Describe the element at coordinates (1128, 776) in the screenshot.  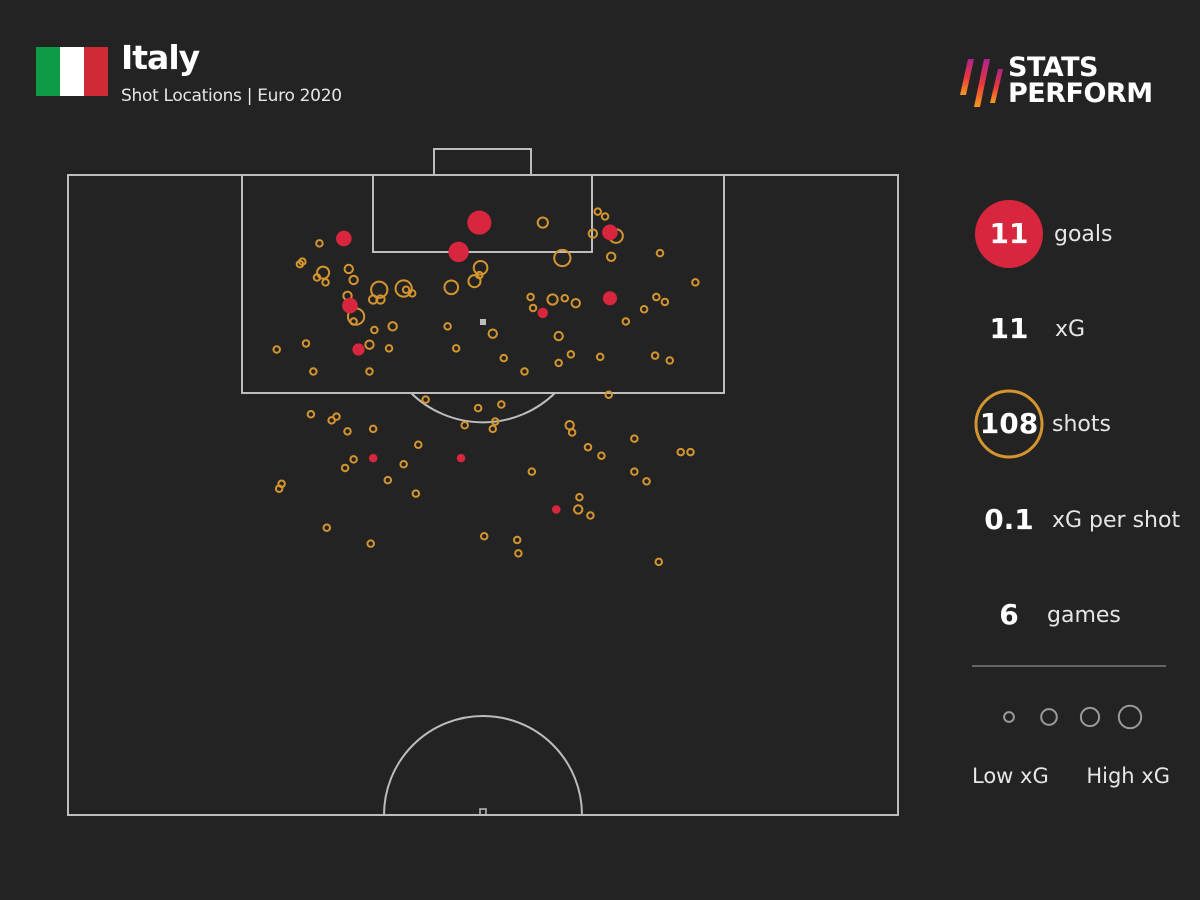
I see `legend-high-label: High xG` at that location.